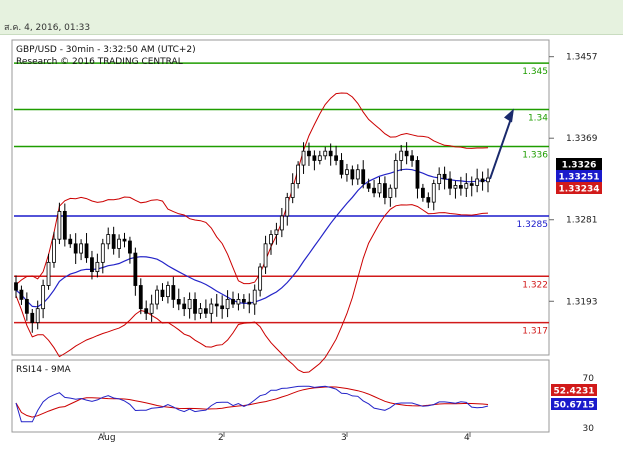  I want to click on timestamp: ส.ค. 4, 2016, 01:33, so click(47, 28).